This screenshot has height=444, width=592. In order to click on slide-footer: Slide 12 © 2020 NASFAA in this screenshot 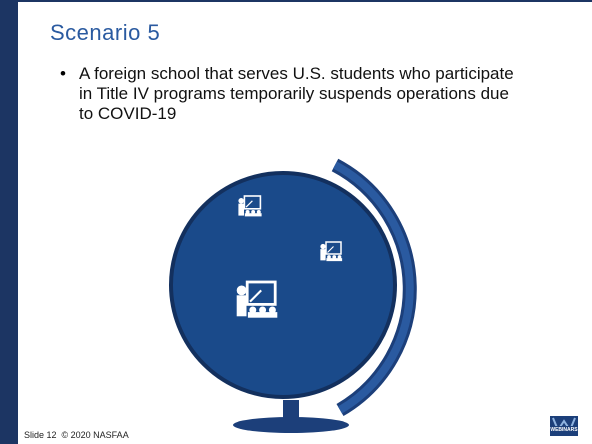, I will do `click(76, 435)`.